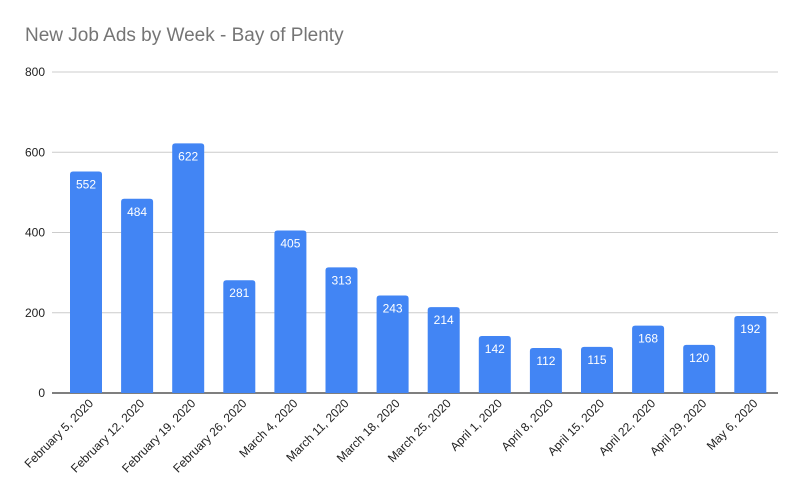 Image resolution: width=809 pixels, height=500 pixels. I want to click on y-axis-ticks: 0 200 400 600 800, so click(35, 232).